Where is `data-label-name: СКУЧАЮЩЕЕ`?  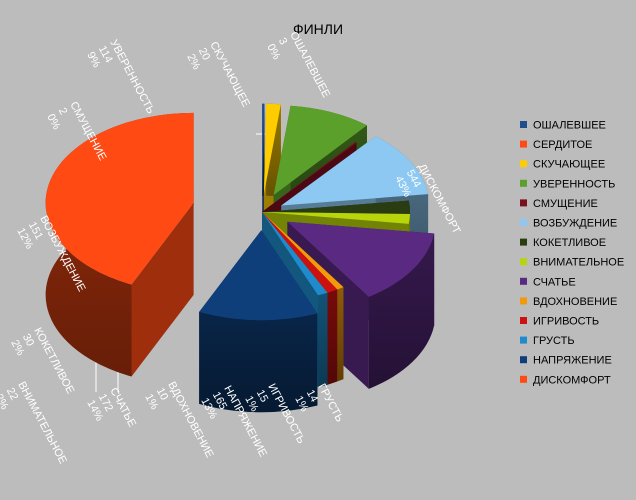
data-label-name: СКУЧАЮЩЕЕ is located at coordinates (229, 74).